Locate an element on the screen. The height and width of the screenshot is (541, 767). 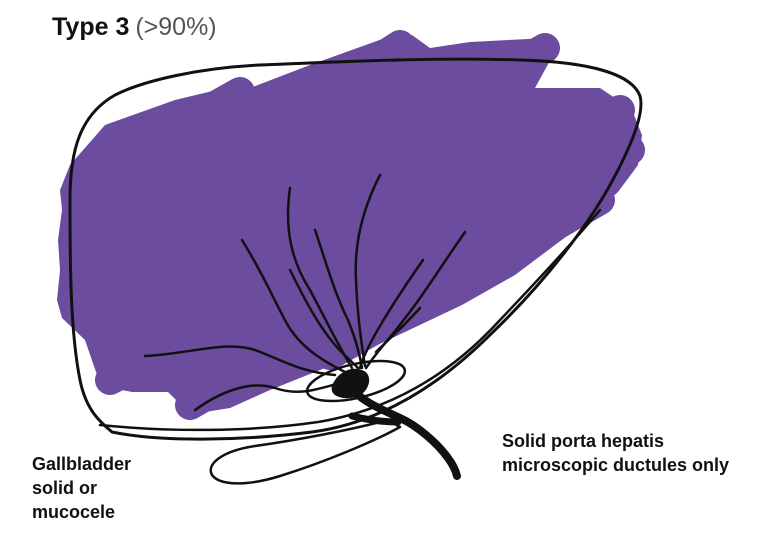
porta-hepatis-label-line: microscopic ductules only is located at coordinates (616, 465).